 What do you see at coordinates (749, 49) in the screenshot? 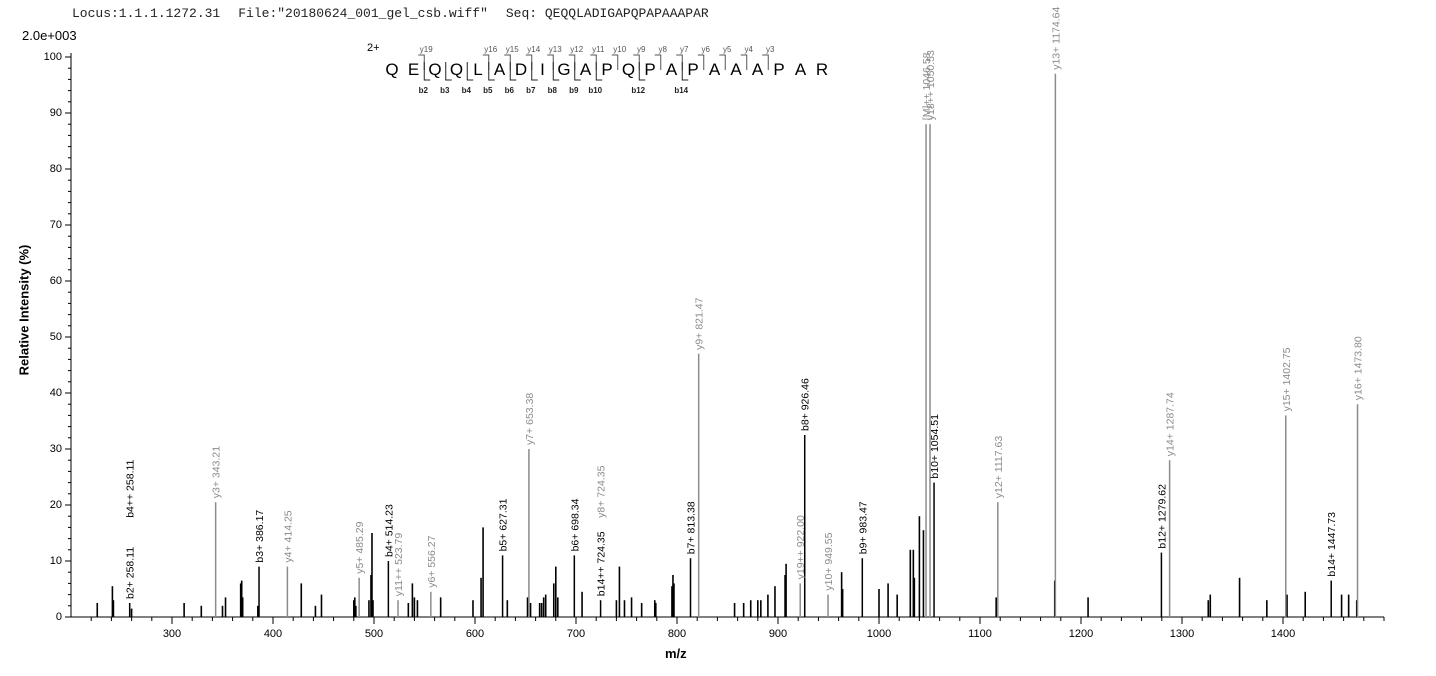
I see `y-ion-label: y4` at bounding box center [749, 49].